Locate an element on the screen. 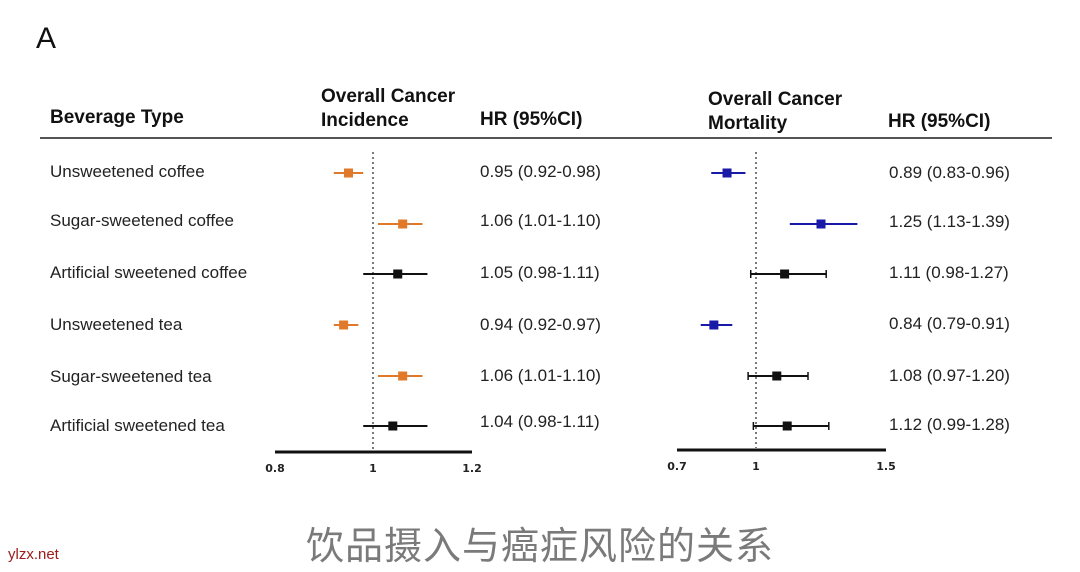 The height and width of the screenshot is (572, 1080). row-label: Artificial sweetened tea is located at coordinates (137, 425).